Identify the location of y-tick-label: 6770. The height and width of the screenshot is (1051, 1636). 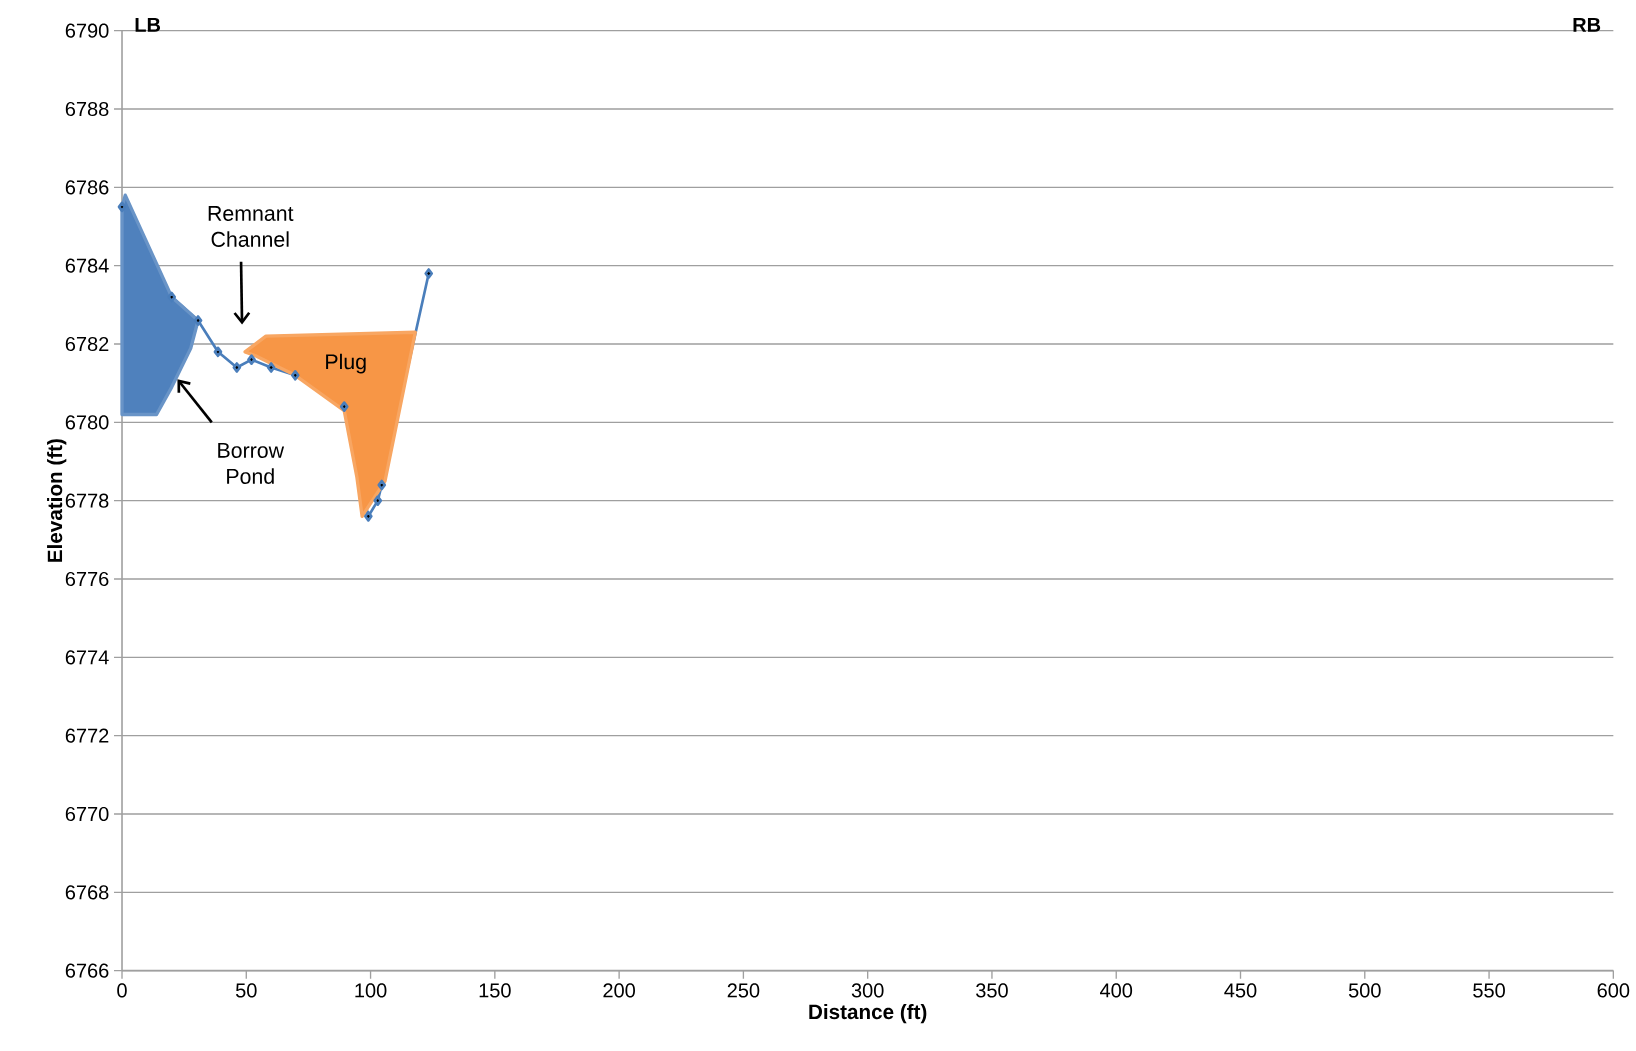
(87, 814).